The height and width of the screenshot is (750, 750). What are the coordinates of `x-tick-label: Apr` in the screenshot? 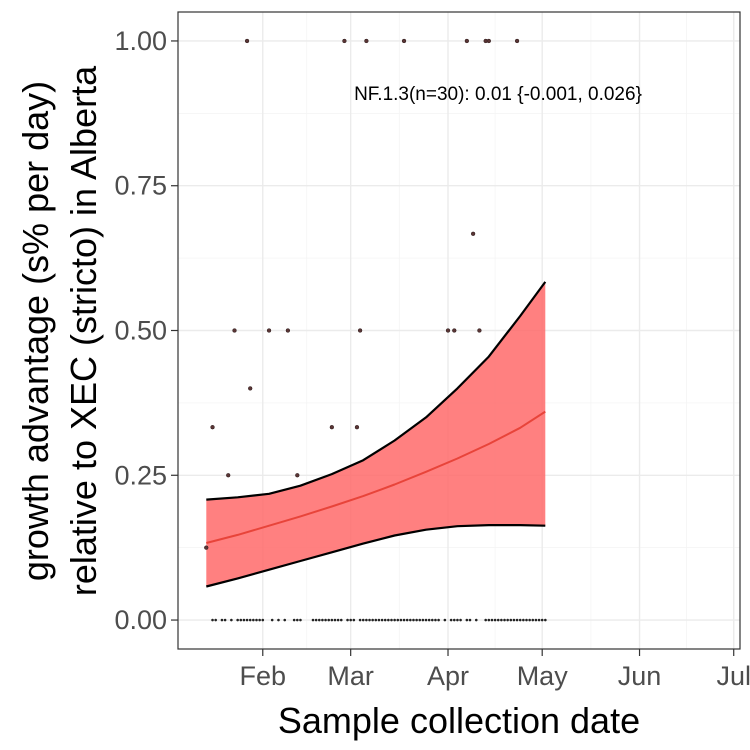 It's located at (448, 676).